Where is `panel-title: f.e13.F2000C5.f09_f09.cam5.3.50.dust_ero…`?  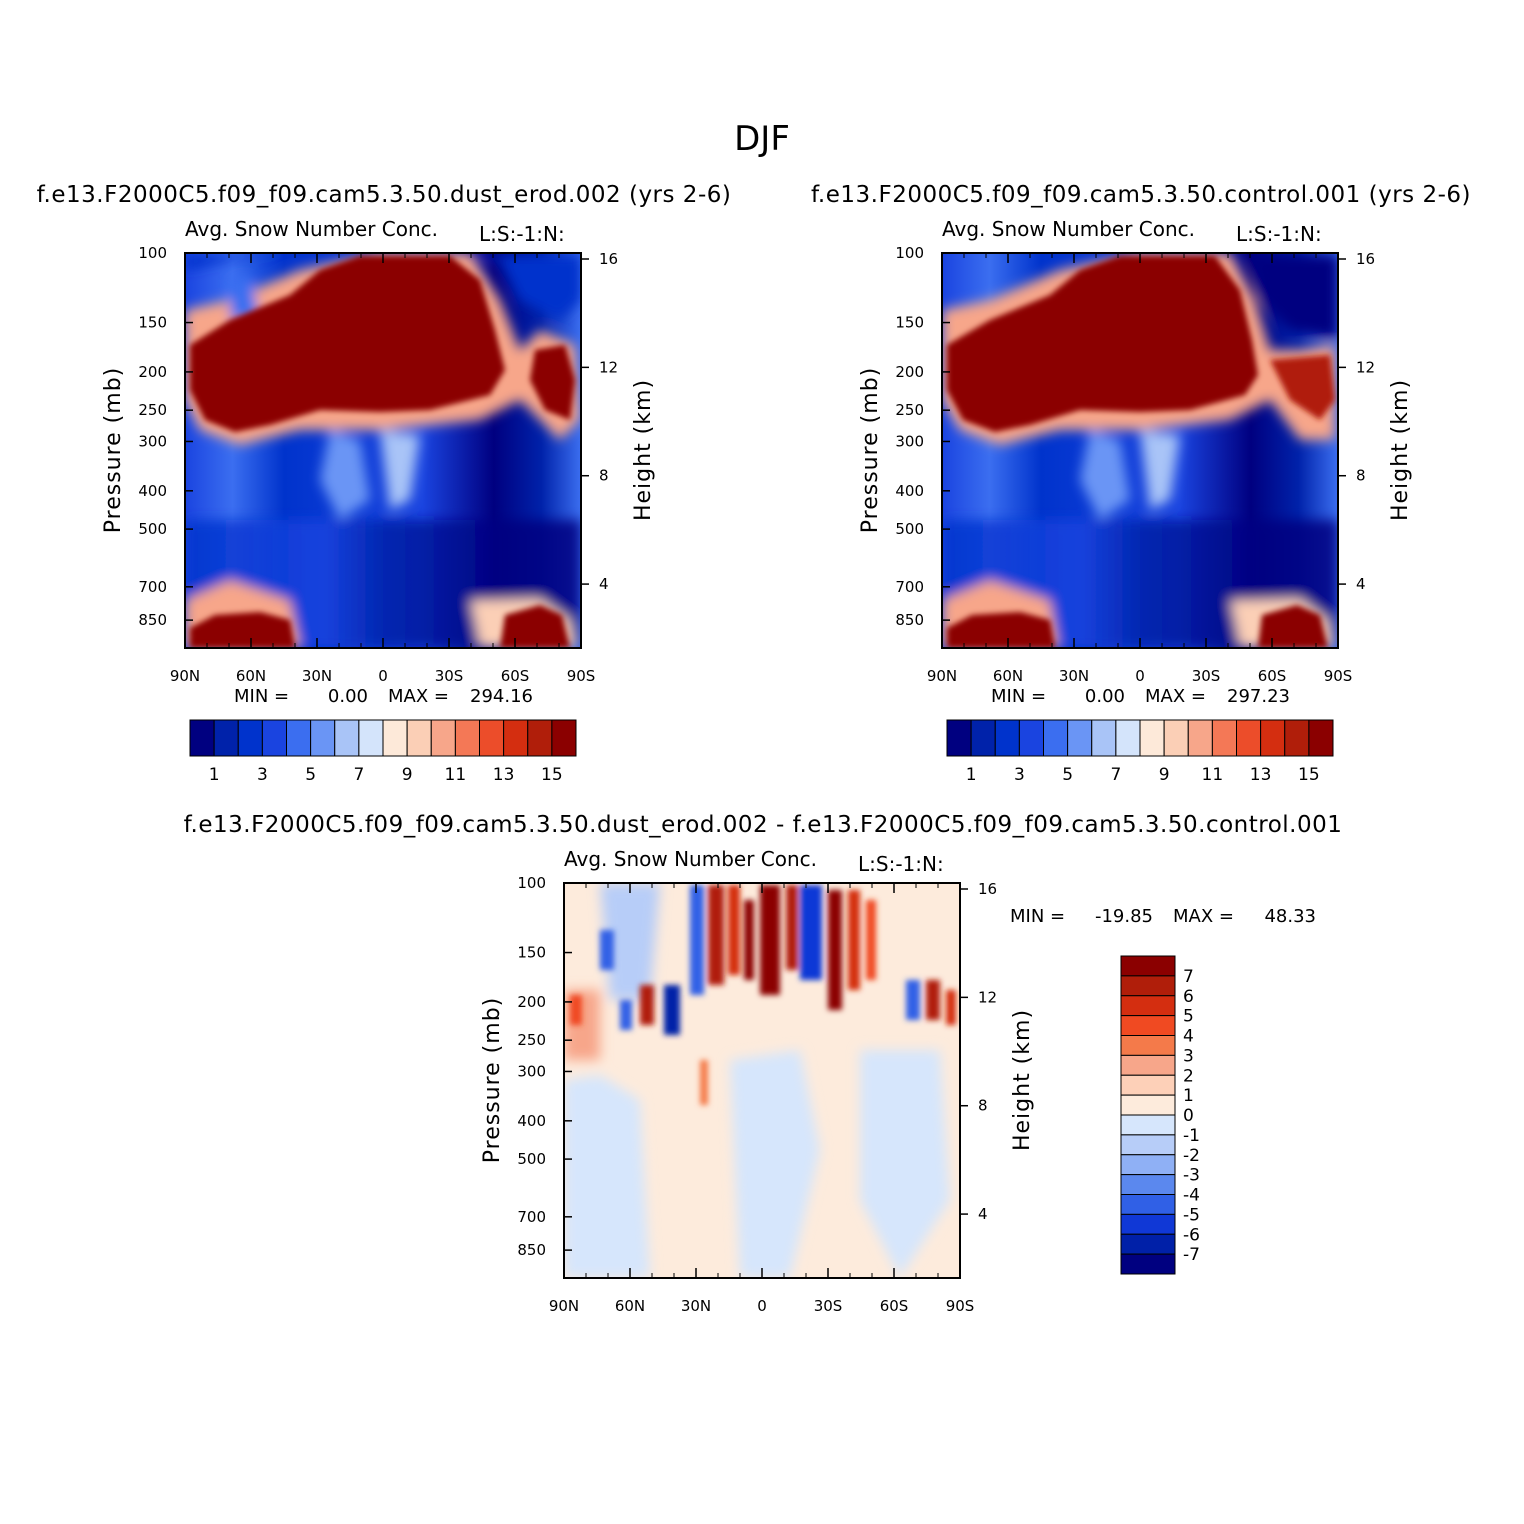
panel-title: f.e13.F2000C5.f09_f09.cam5.3.50.dust_ero… is located at coordinates (384, 195).